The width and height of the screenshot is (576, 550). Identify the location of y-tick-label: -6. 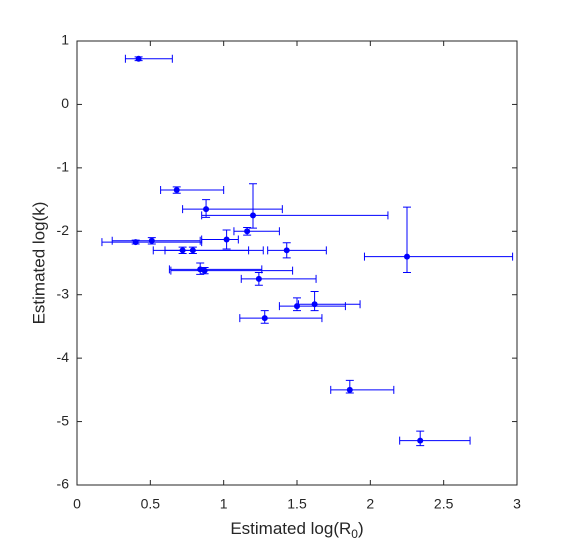
(63, 484).